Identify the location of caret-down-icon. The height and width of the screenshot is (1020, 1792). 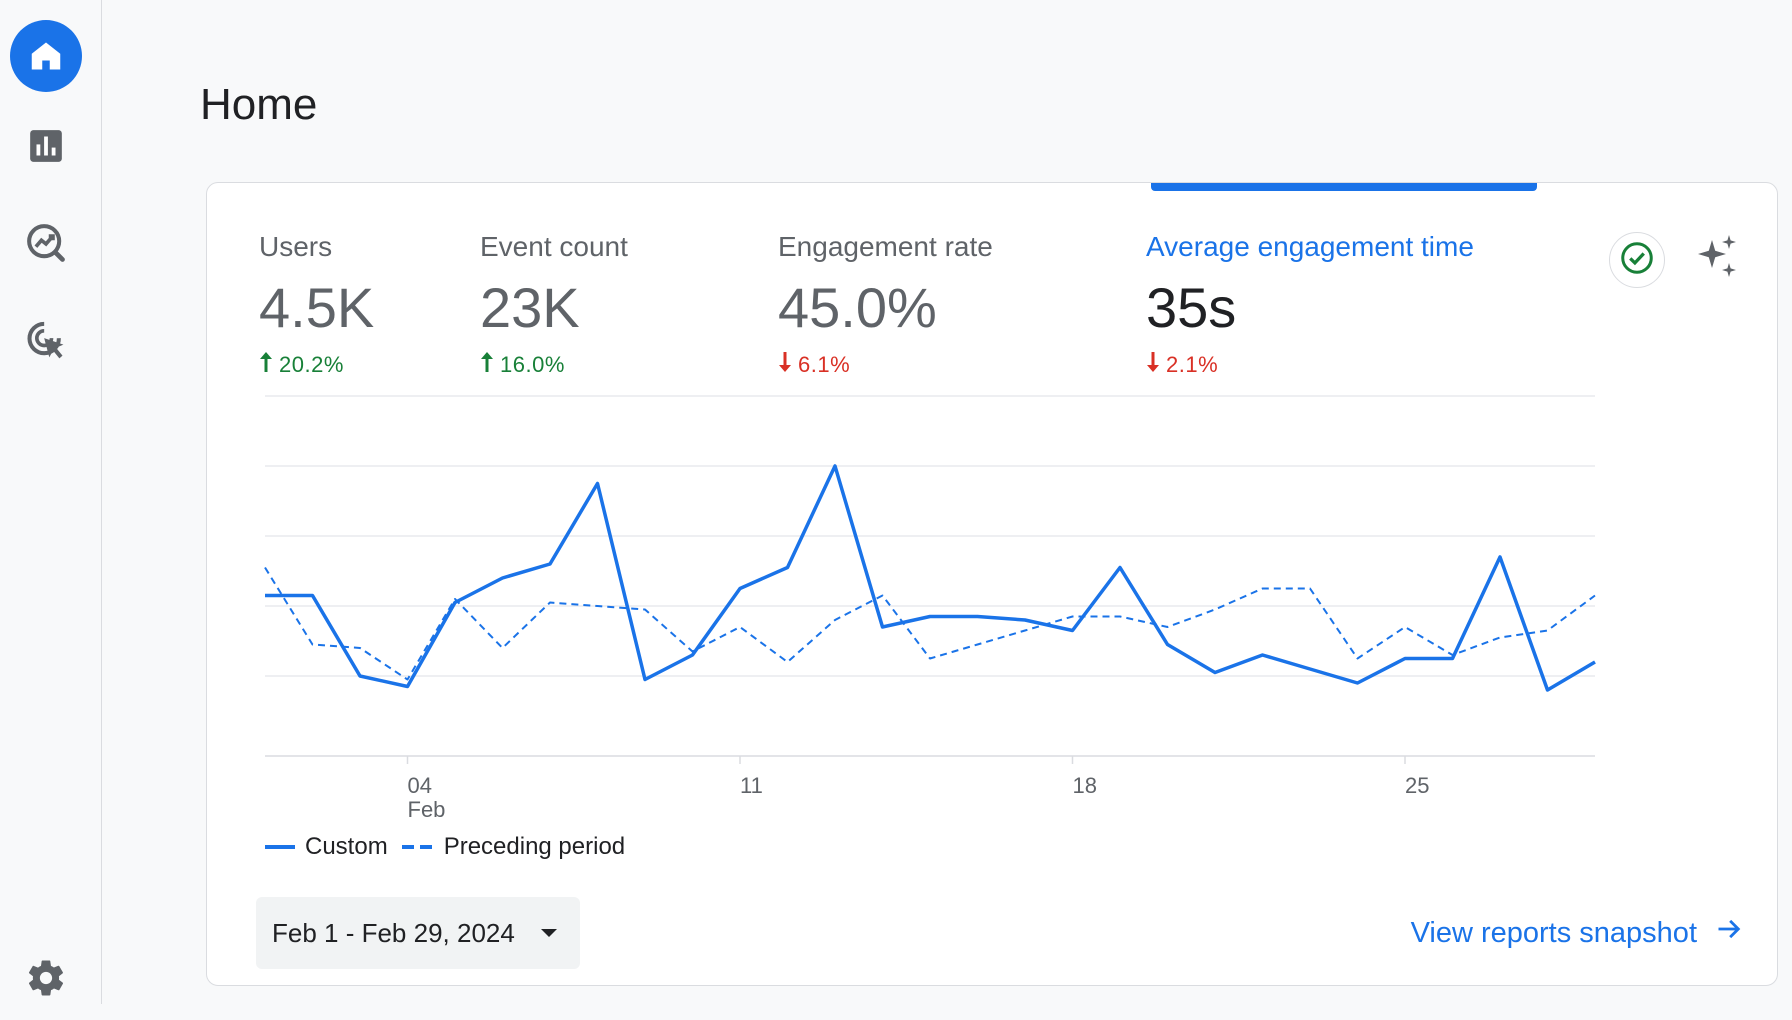
(548, 933).